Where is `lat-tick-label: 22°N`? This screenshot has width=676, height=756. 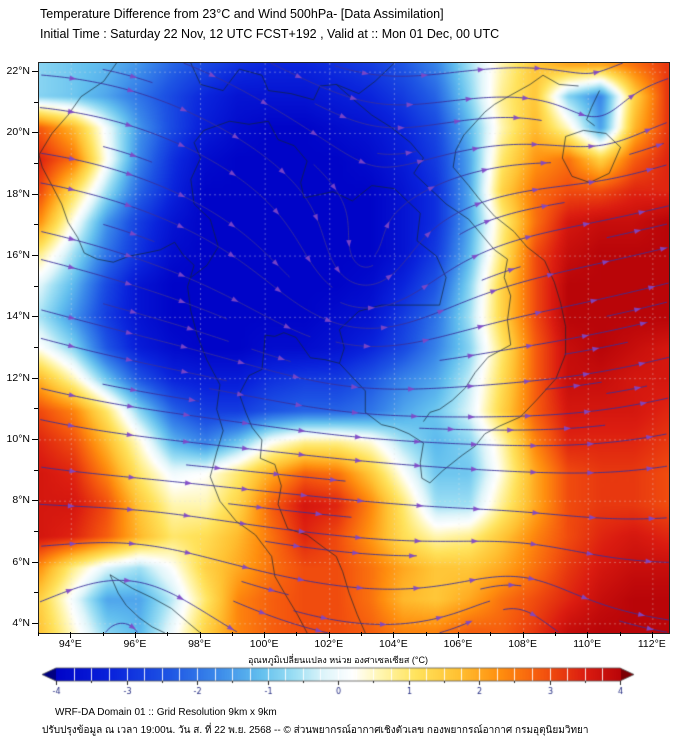
lat-tick-label: 22°N is located at coordinates (18, 71).